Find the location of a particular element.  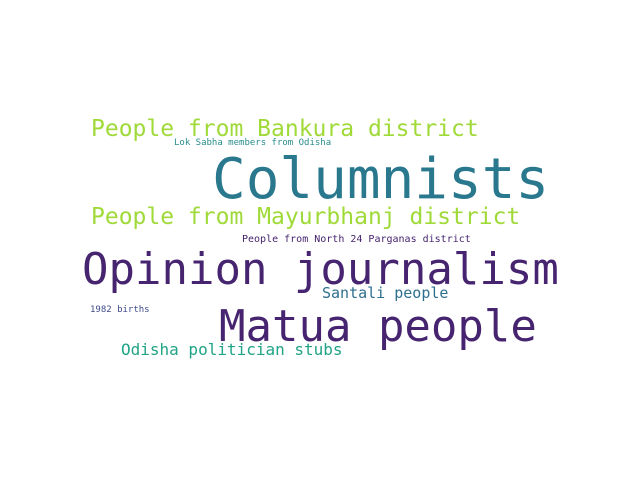

word-lok-sabha-members-from-odisha: Lok Sabha members from Odisha is located at coordinates (253, 143).